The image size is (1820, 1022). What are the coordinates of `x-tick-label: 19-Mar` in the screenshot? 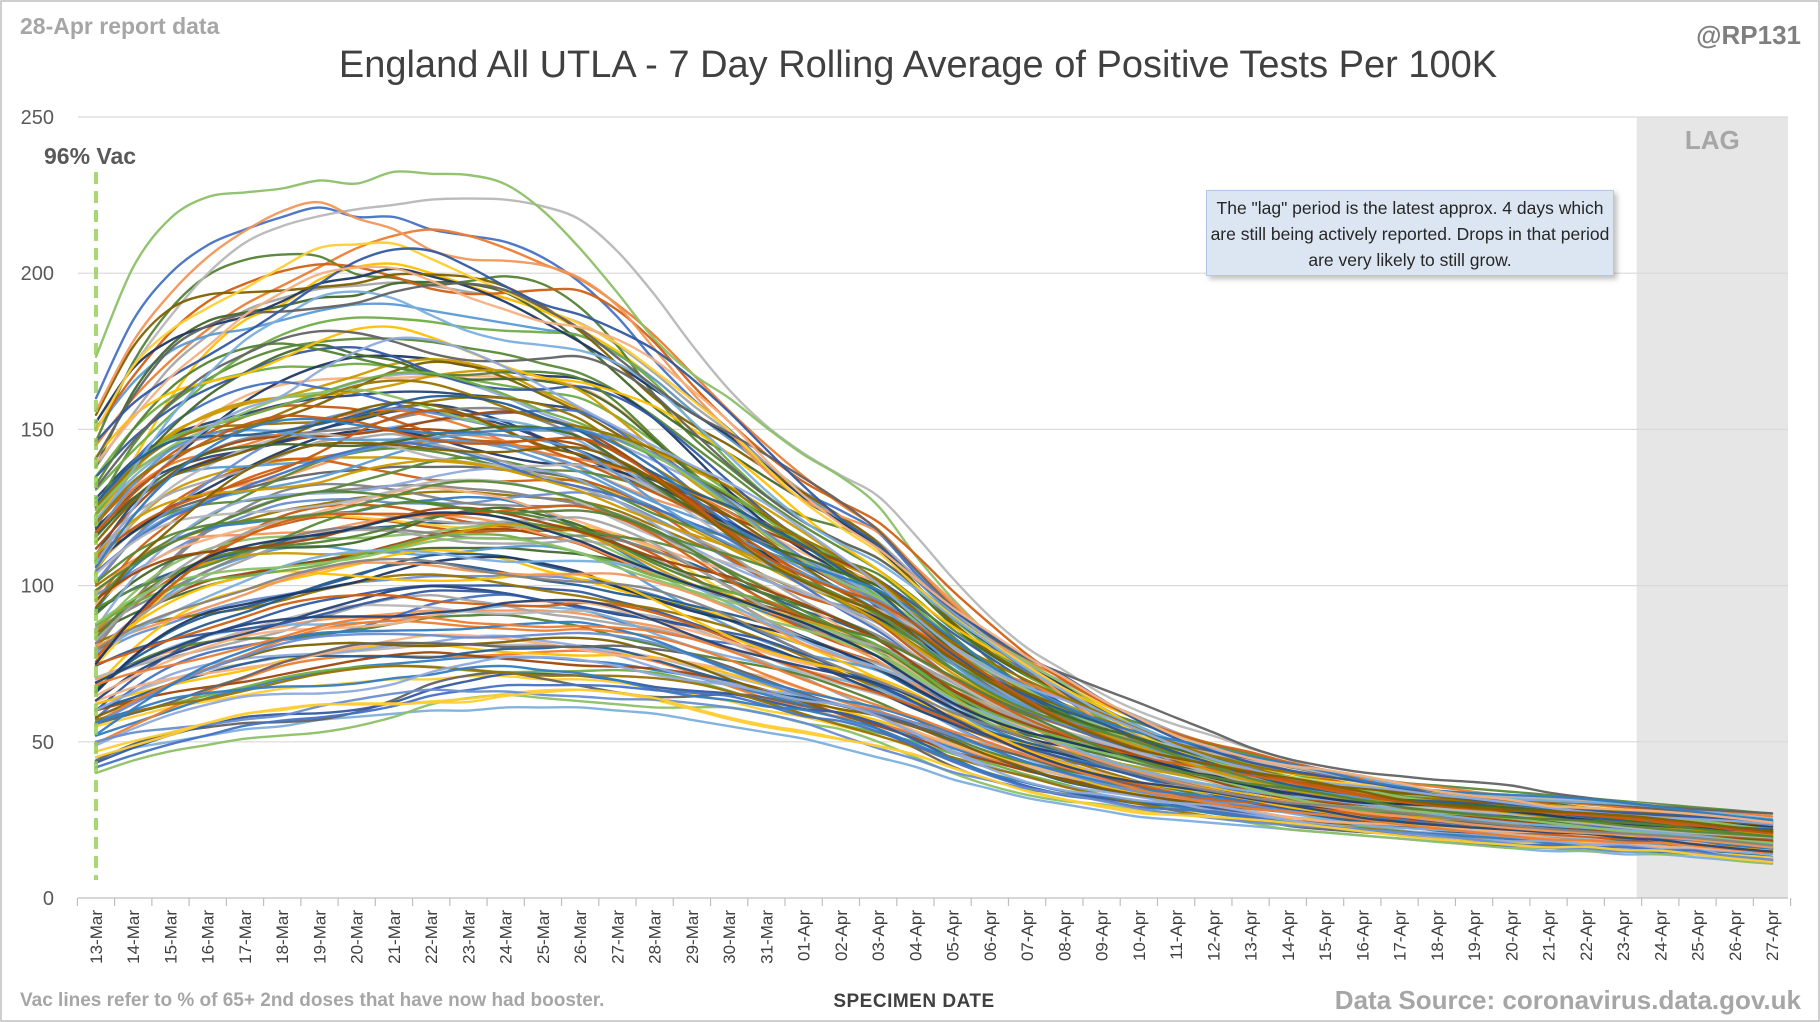 It's located at (319, 937).